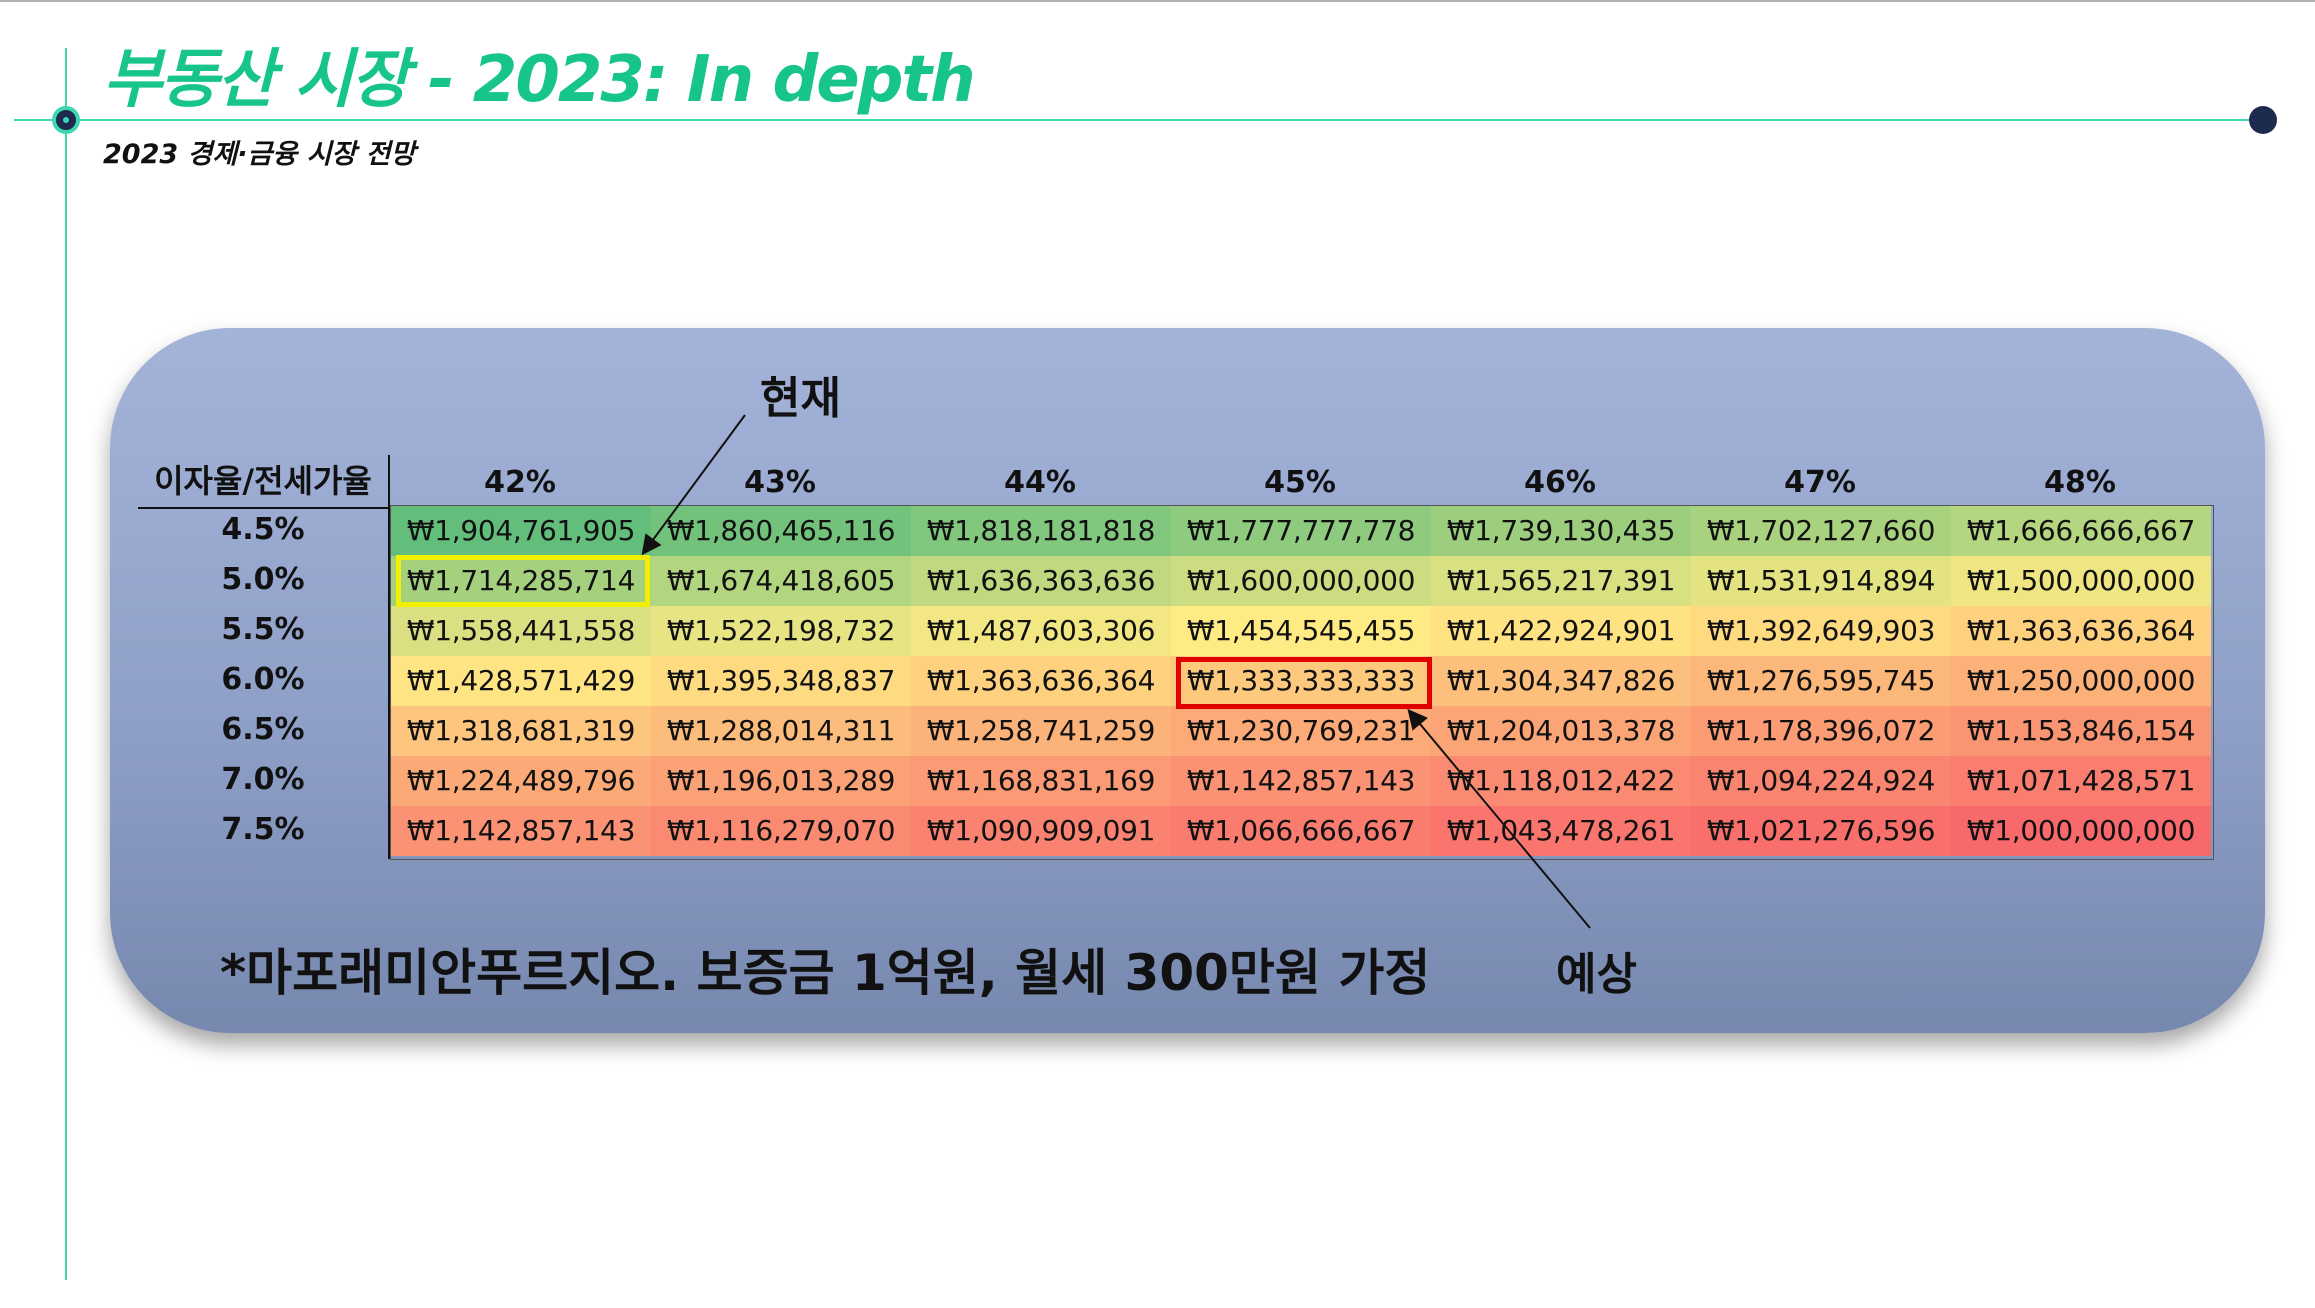 The height and width of the screenshot is (1308, 2315). I want to click on table-cell: ₩1,090,909,091, so click(1041, 831).